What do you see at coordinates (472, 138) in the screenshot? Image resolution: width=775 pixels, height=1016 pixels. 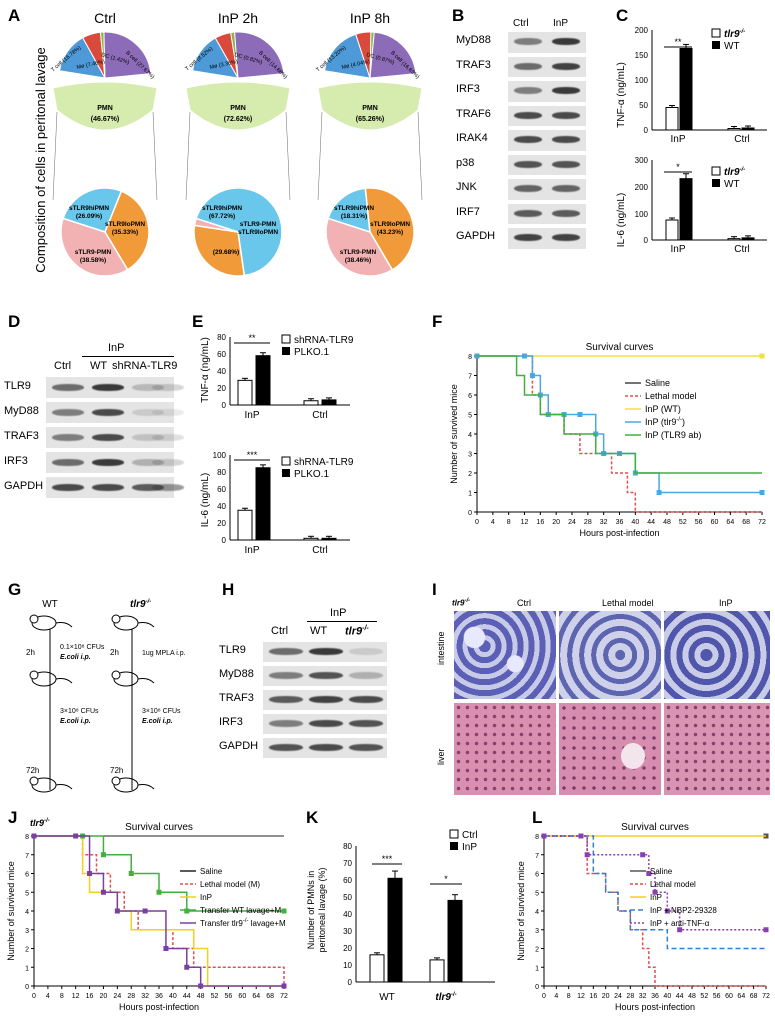 I see `blot-row-label: IRAK4` at bounding box center [472, 138].